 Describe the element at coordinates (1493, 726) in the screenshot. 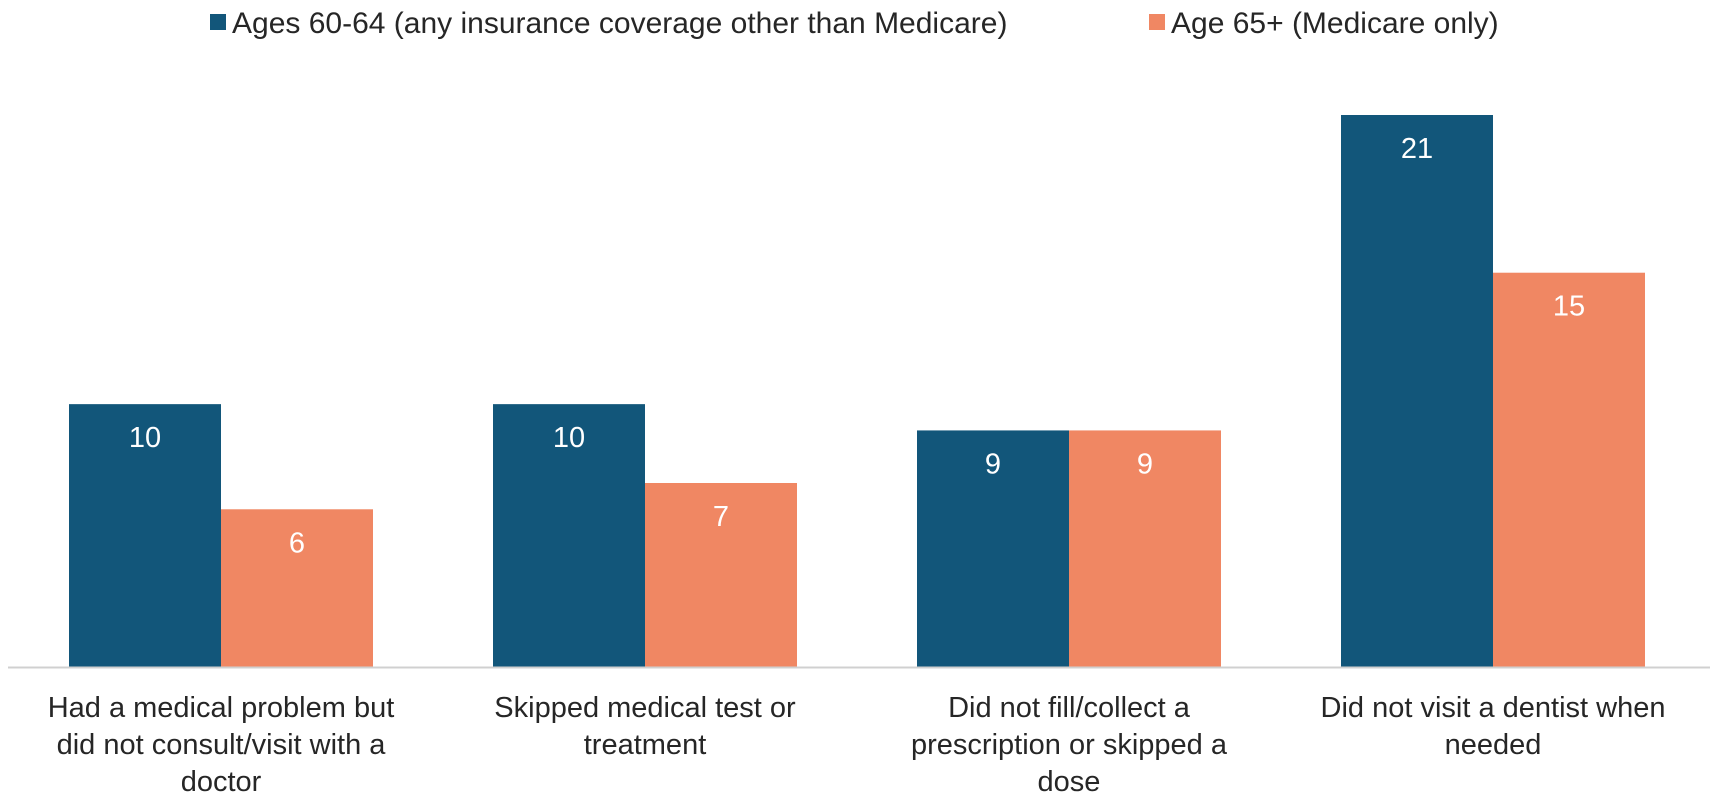

I see `category-label-4: Did not visit a dentist when needed` at that location.